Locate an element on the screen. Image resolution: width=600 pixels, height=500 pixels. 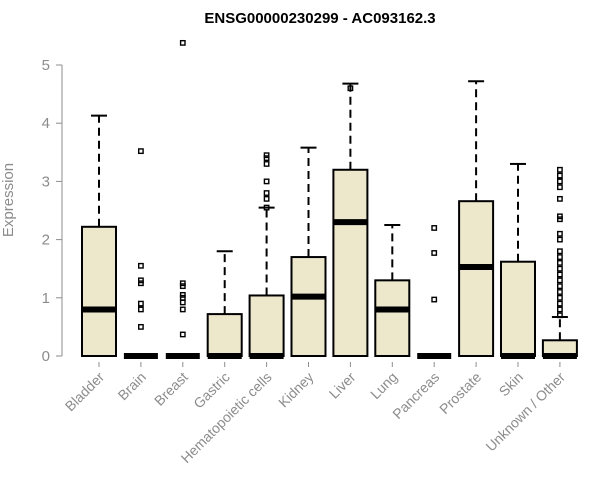
x-tick-label: Breast is located at coordinates (171, 389).